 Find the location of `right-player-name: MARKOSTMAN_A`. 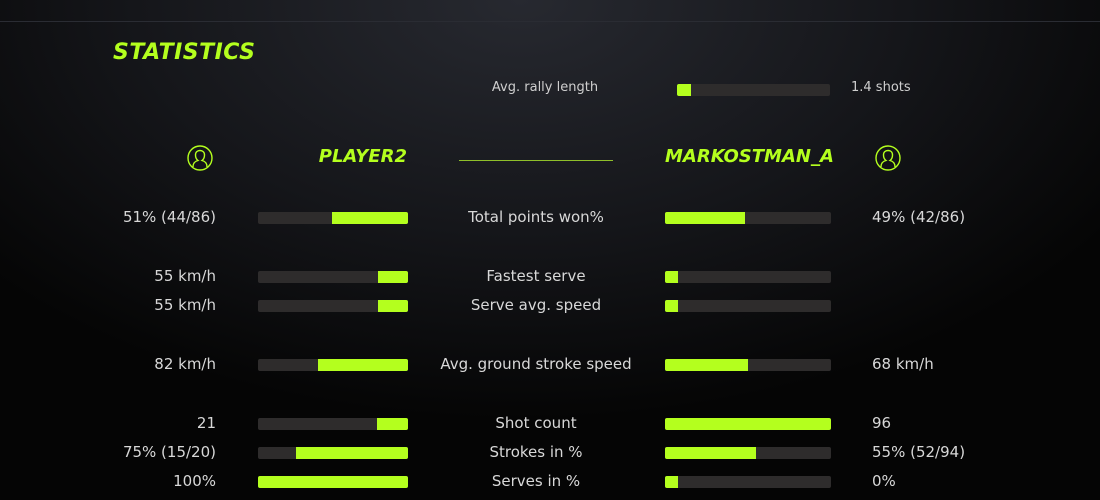

right-player-name: MARKOSTMAN_A is located at coordinates (749, 156).